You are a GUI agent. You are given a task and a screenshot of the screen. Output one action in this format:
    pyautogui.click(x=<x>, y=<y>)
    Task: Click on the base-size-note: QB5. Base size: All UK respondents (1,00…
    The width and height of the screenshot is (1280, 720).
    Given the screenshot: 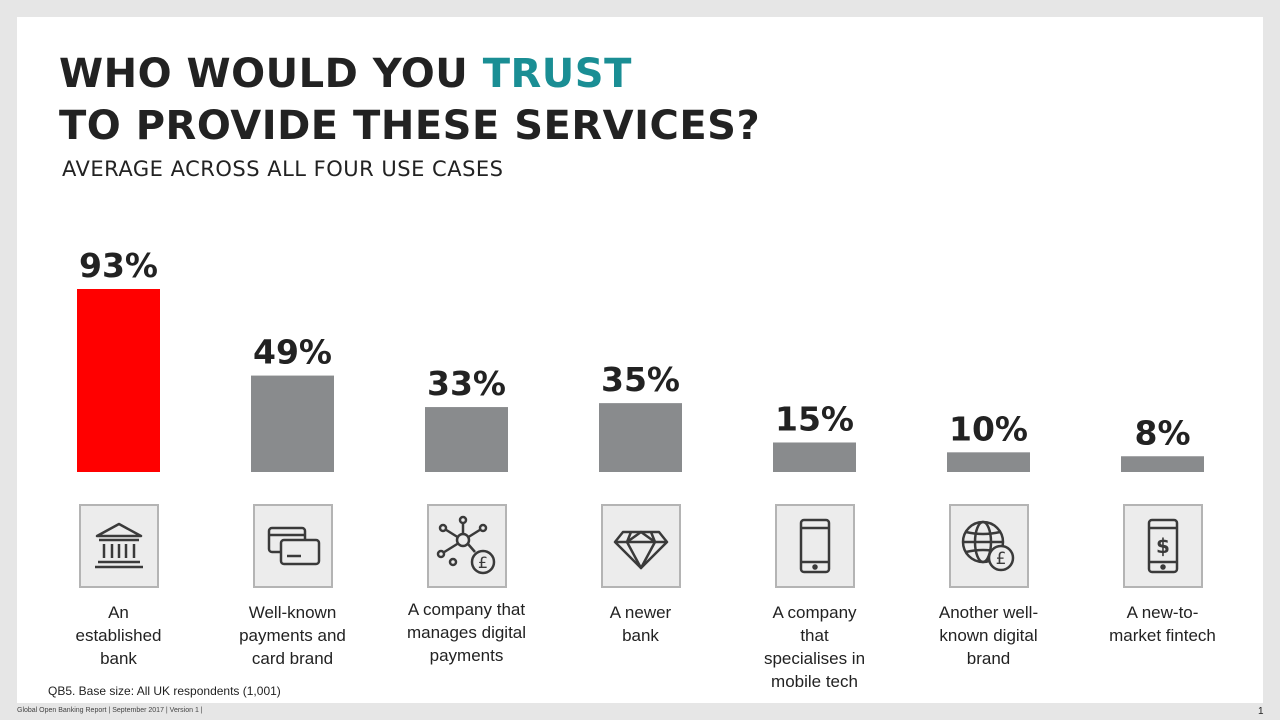 What is the action you would take?
    pyautogui.click(x=164, y=691)
    